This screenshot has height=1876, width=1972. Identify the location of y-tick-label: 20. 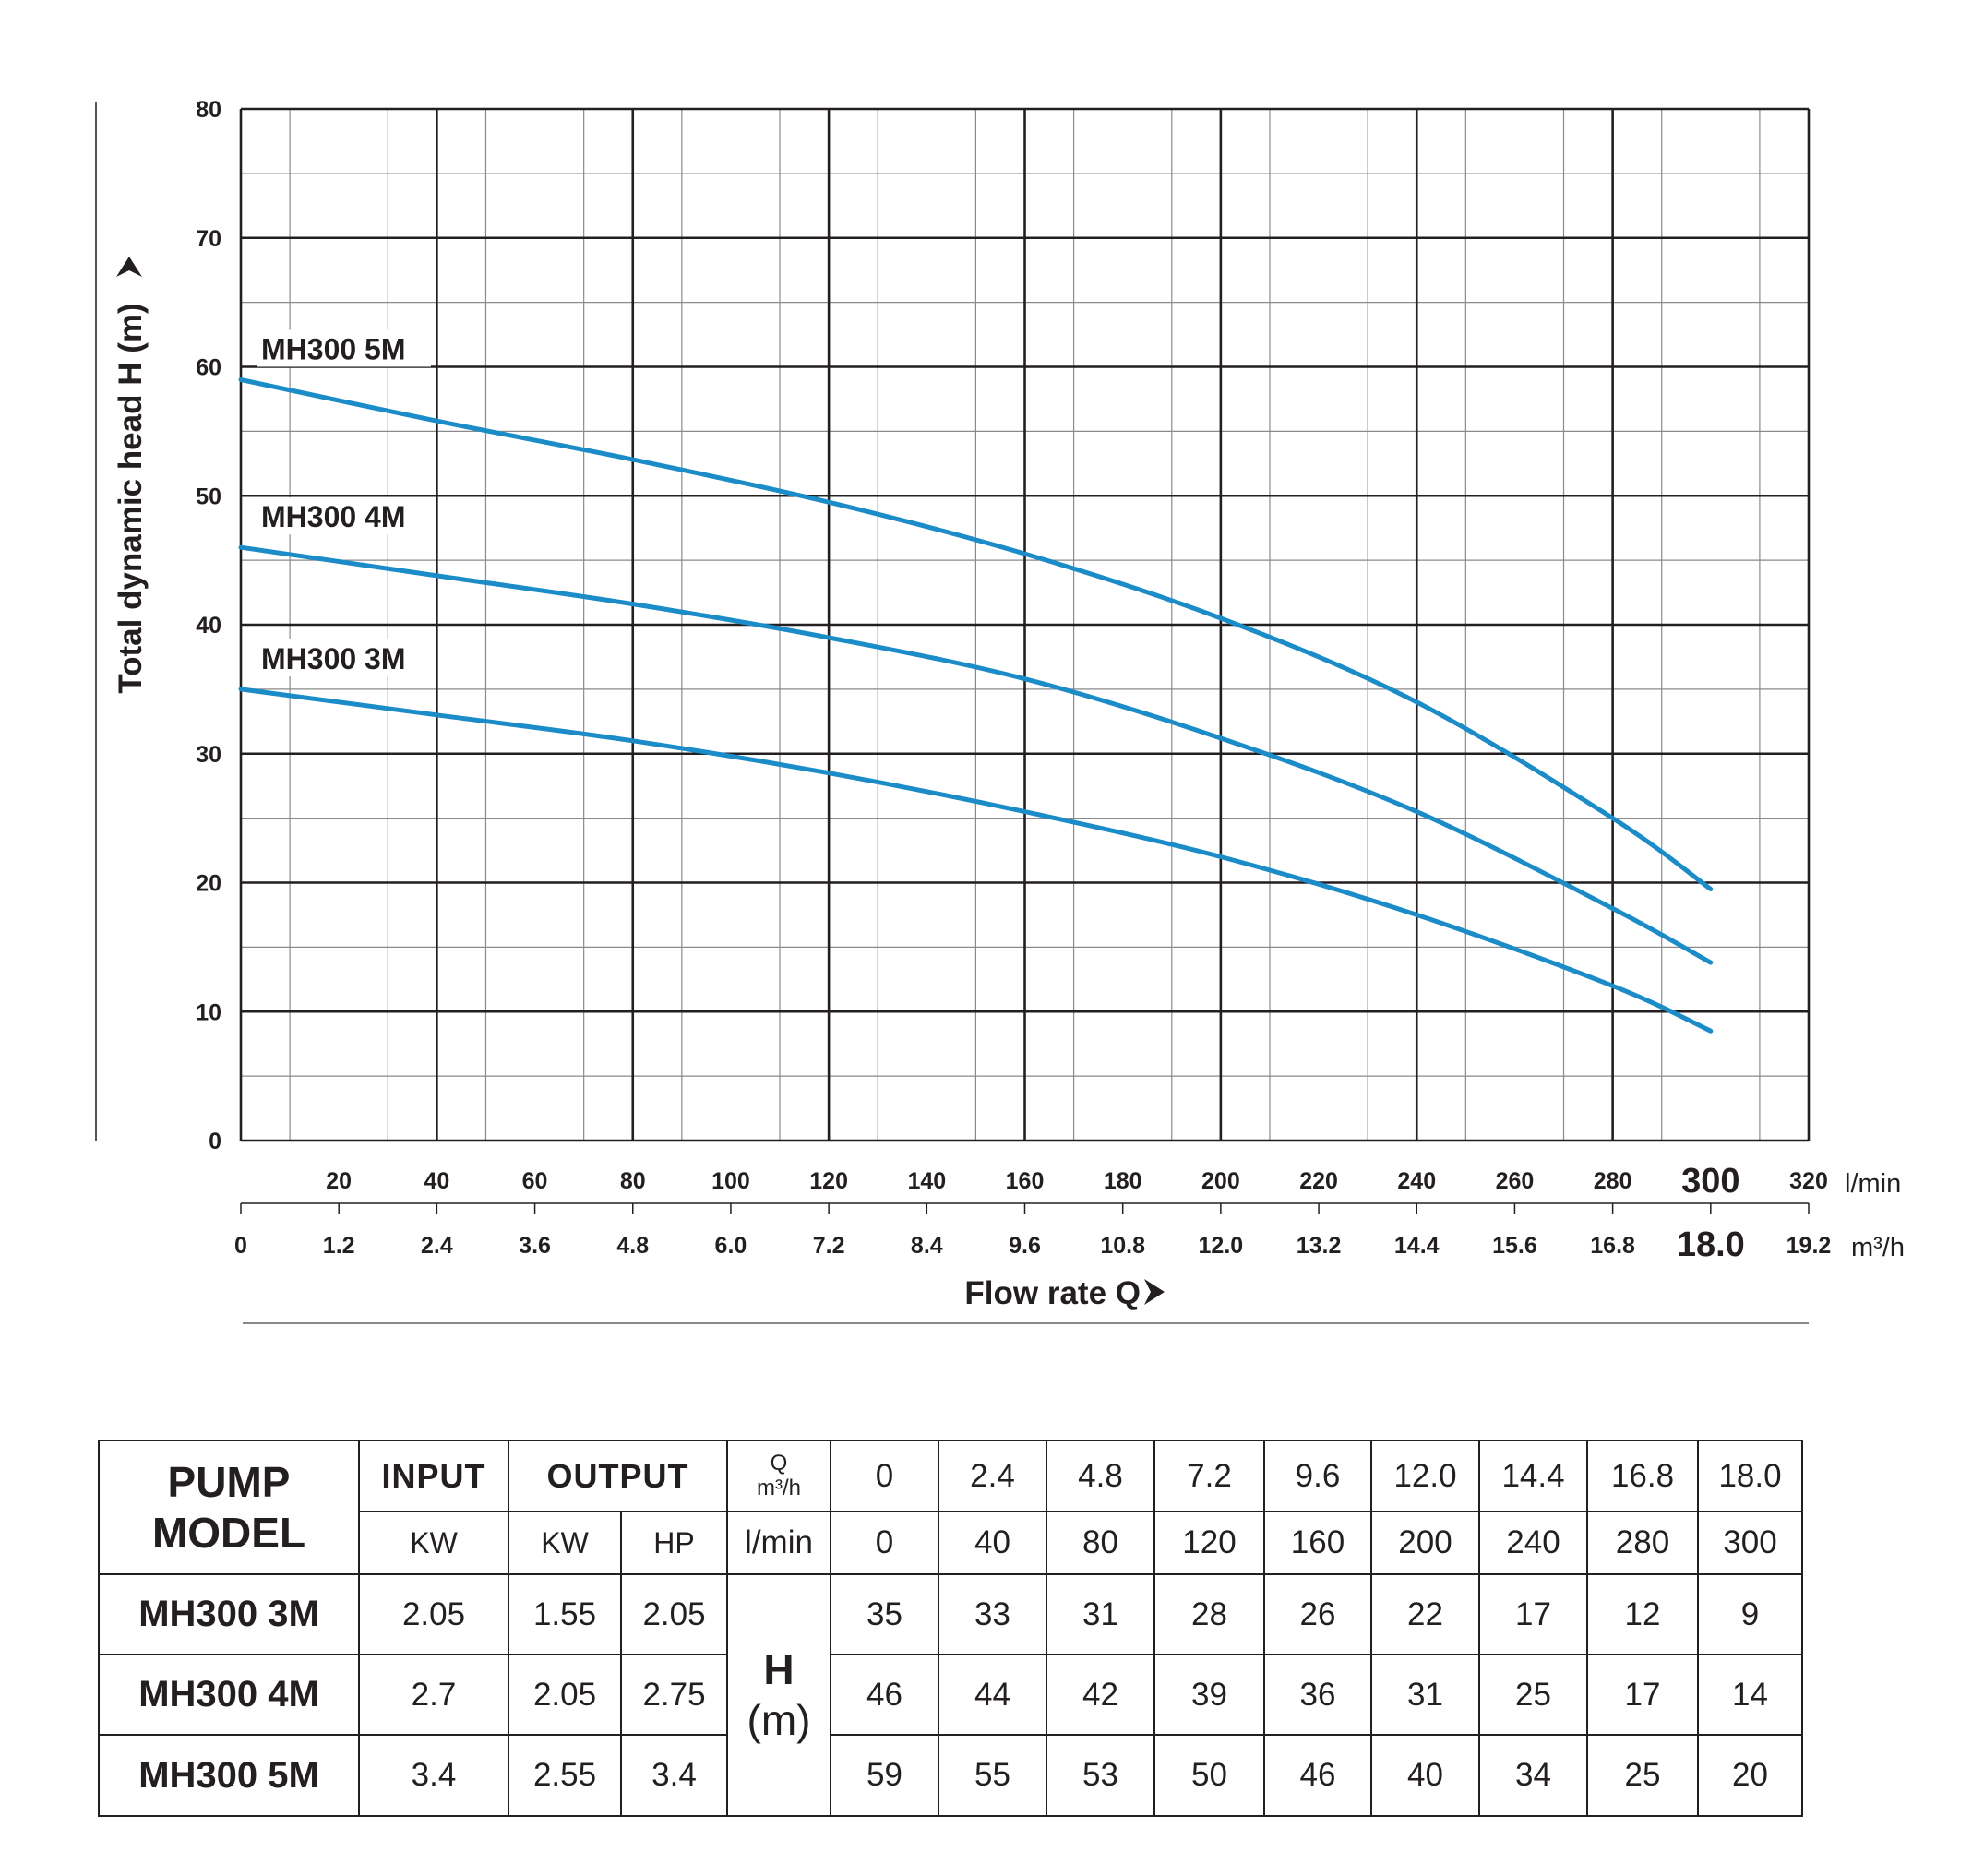
(209, 884).